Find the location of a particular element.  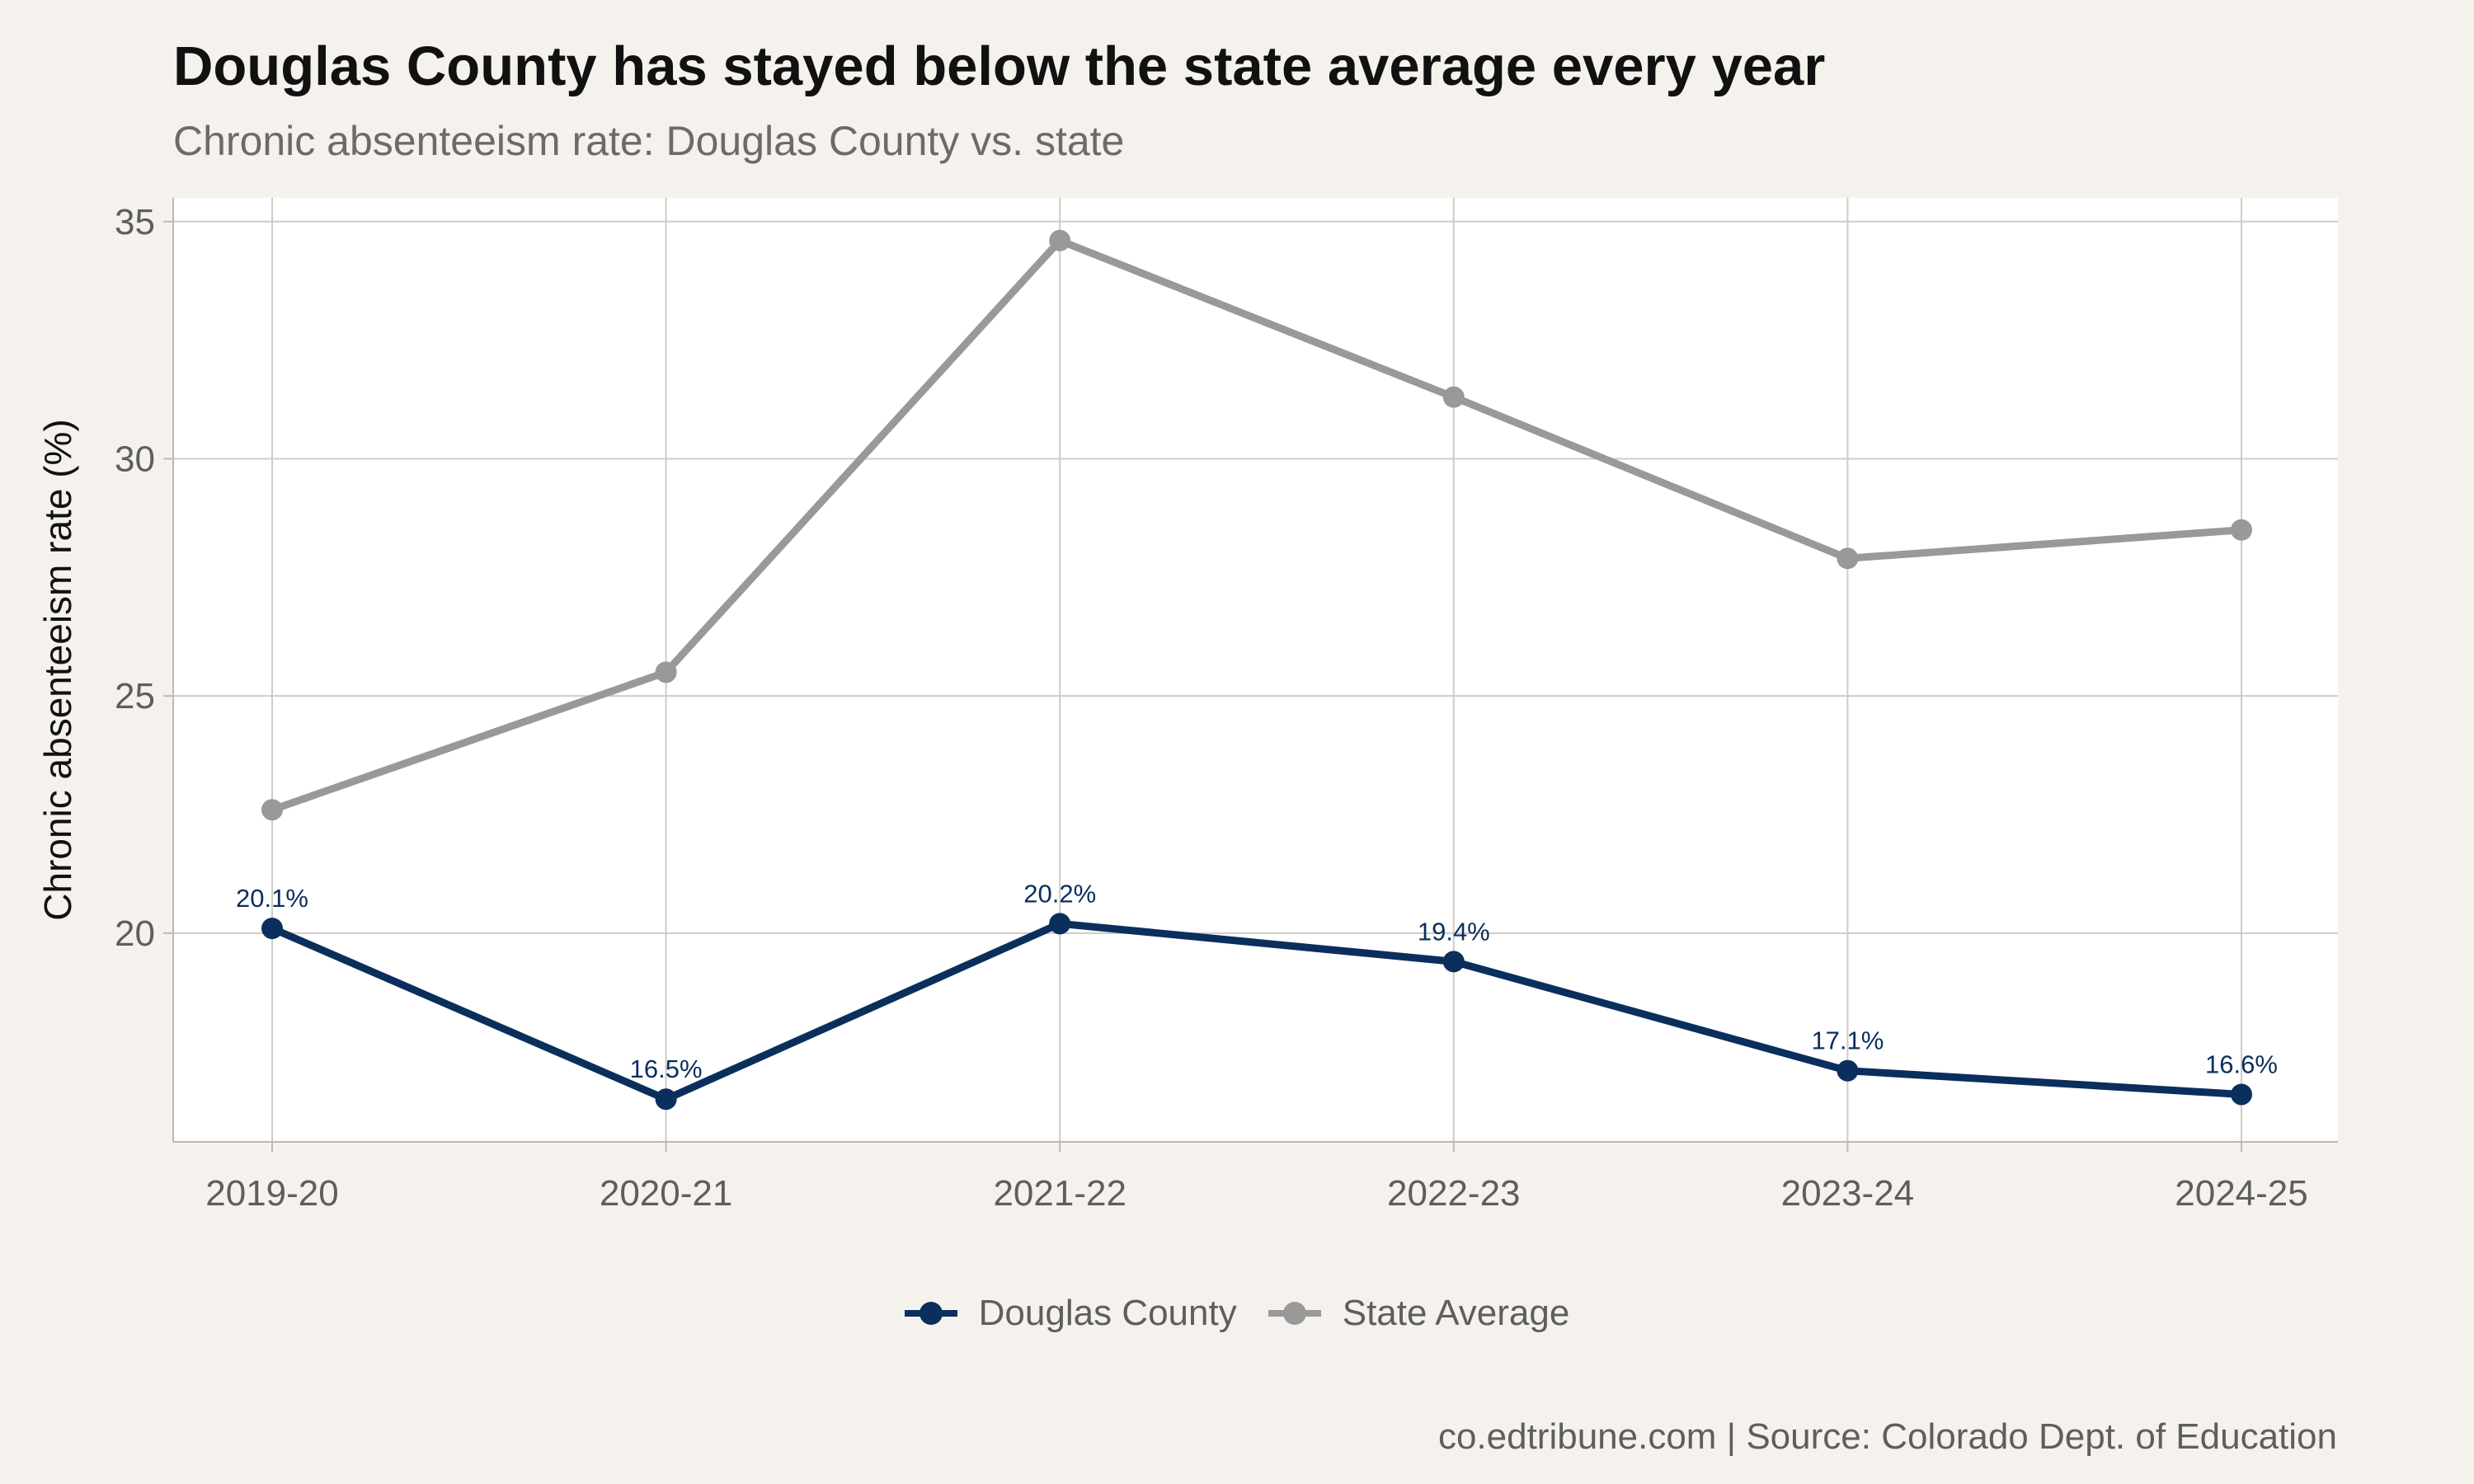

y-tick-label: 35 is located at coordinates (135, 222).